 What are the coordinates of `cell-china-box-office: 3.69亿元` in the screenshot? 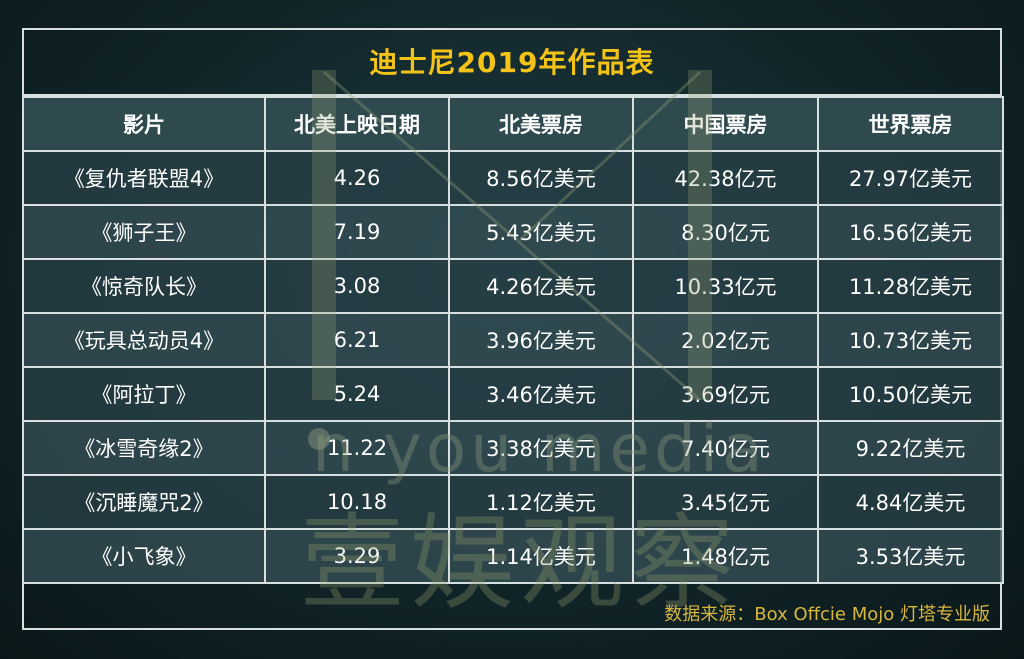 It's located at (725, 394).